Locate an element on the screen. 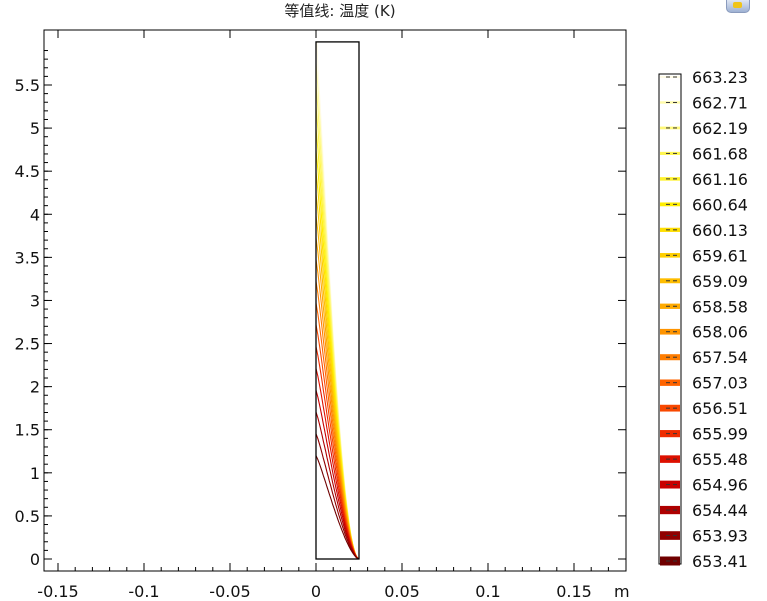 Image resolution: width=767 pixels, height=601 pixels. legend-label: 661.16 is located at coordinates (720, 179).